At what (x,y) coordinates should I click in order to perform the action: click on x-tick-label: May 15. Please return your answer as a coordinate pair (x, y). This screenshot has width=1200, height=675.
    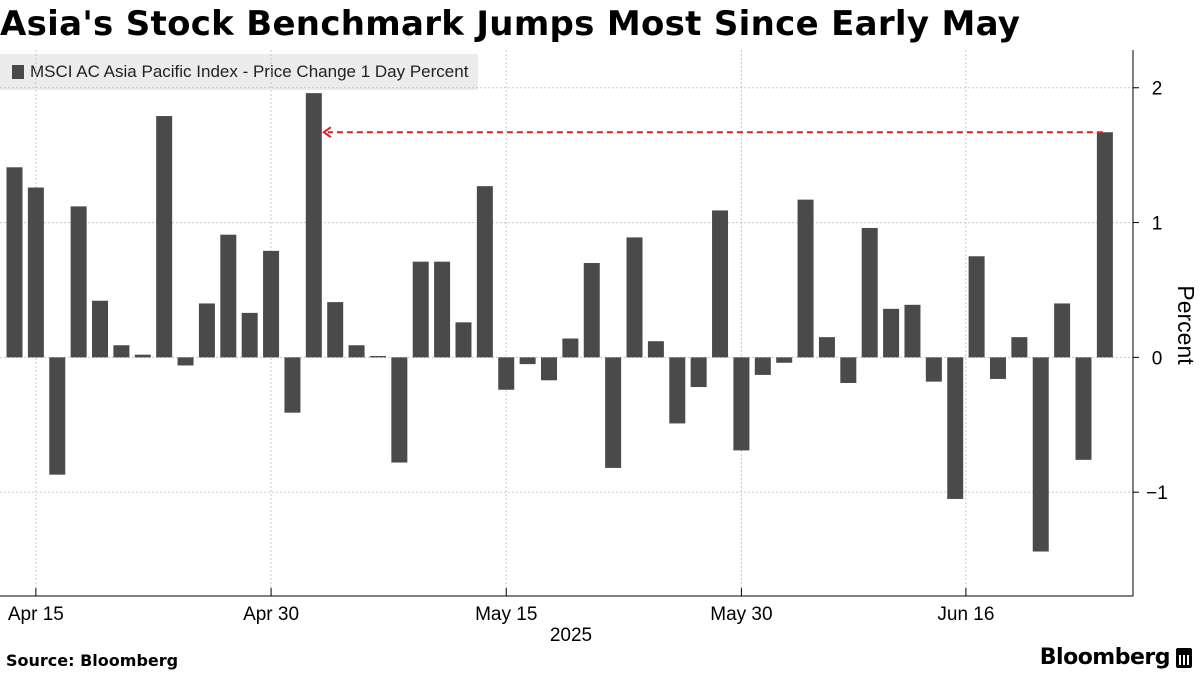
    Looking at the image, I should click on (506, 614).